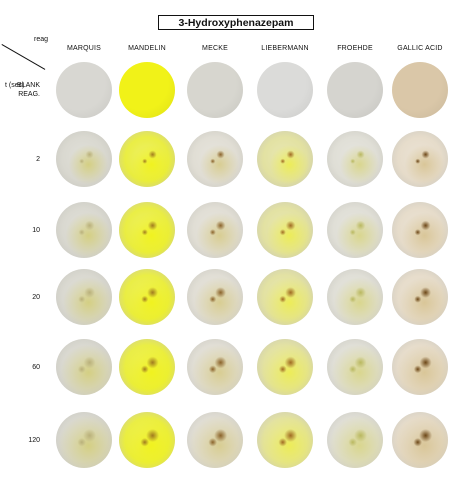 The image size is (472, 487). What do you see at coordinates (36, 297) in the screenshot?
I see `row-label: 20` at bounding box center [36, 297].